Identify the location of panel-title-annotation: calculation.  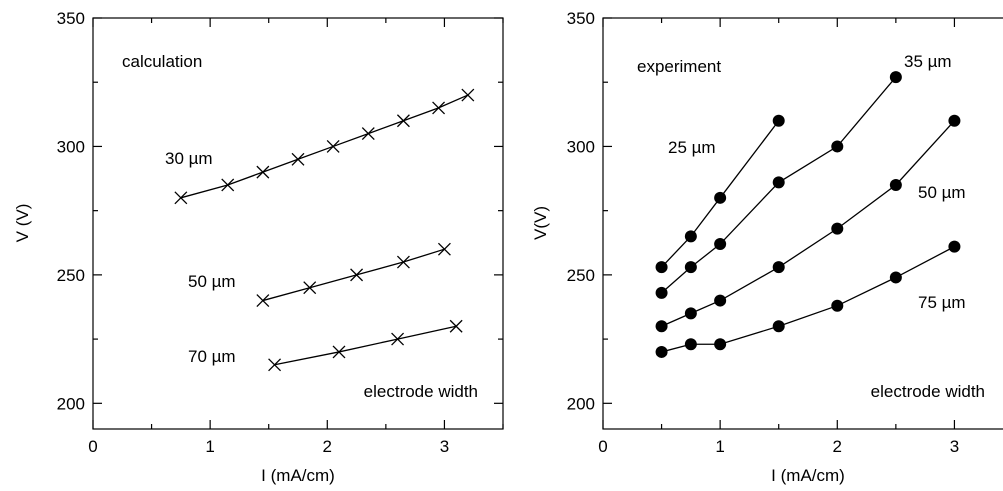
(162, 61).